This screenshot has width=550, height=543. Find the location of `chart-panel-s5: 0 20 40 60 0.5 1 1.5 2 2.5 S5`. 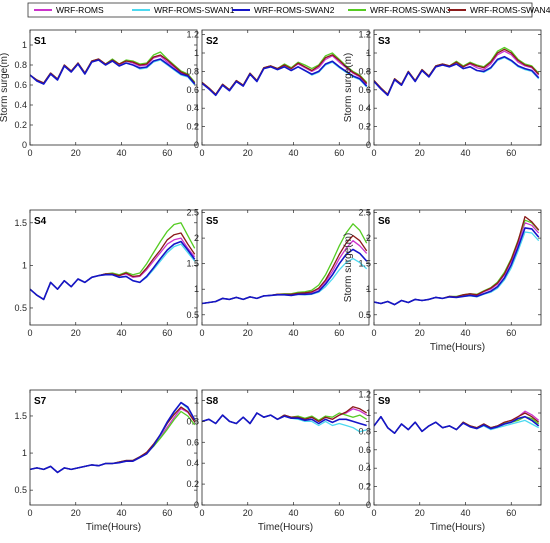

chart-panel-s5: 0 20 40 60 0.5 1 1.5 2 2.5 S5 is located at coordinates (278, 273).